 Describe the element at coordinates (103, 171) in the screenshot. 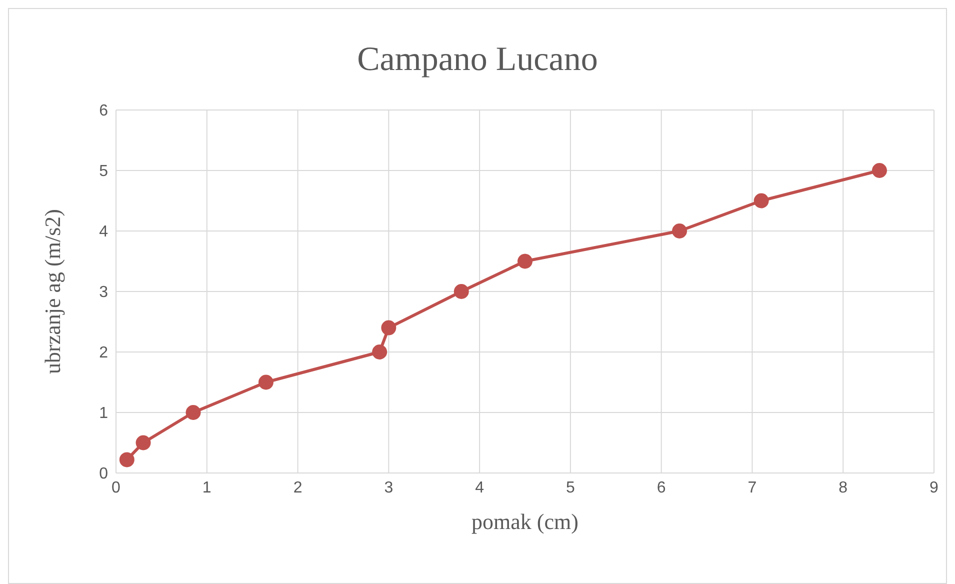

I see `y-tick-label: 5` at that location.